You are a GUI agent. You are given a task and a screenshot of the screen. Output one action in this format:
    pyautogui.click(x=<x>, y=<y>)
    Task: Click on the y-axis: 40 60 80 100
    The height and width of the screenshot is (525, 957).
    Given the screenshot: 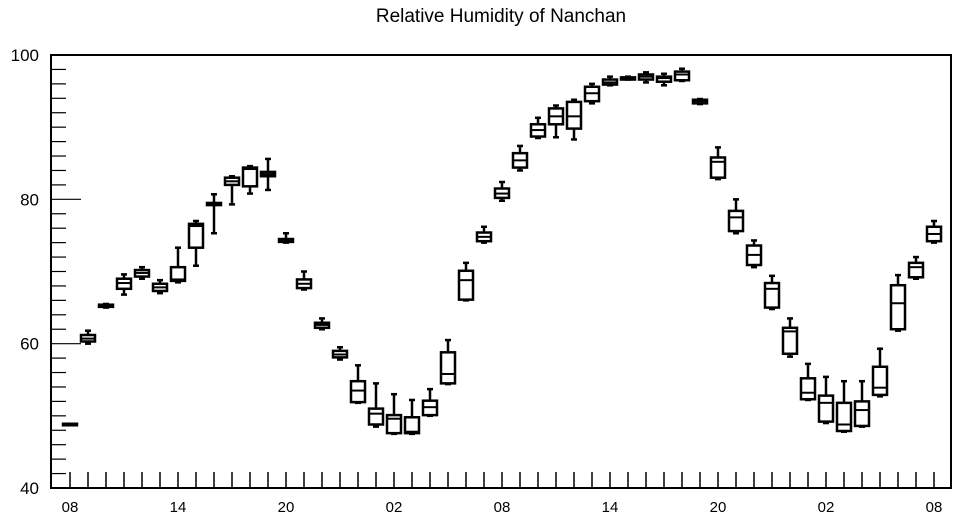 What is the action you would take?
    pyautogui.click(x=46, y=272)
    